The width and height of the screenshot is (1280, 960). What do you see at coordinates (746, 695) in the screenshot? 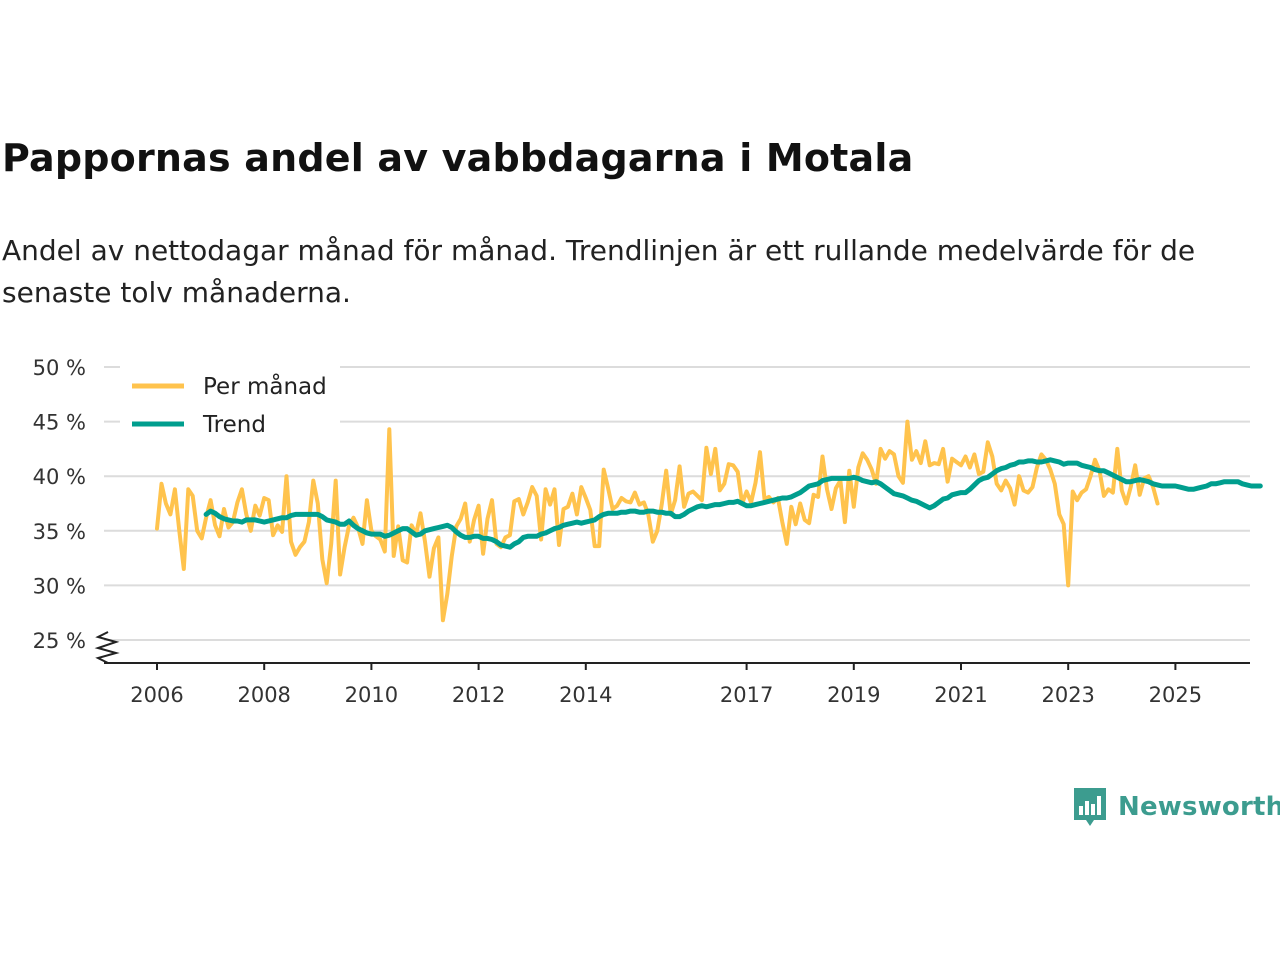
I see `x-tick-label: 2017` at bounding box center [746, 695].